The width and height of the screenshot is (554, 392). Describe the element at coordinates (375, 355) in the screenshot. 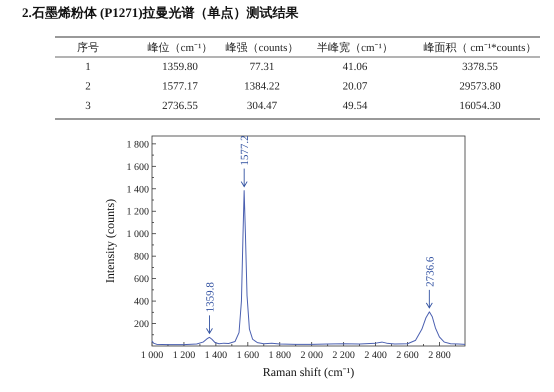

I see `x-tick-label: 2 400` at that location.